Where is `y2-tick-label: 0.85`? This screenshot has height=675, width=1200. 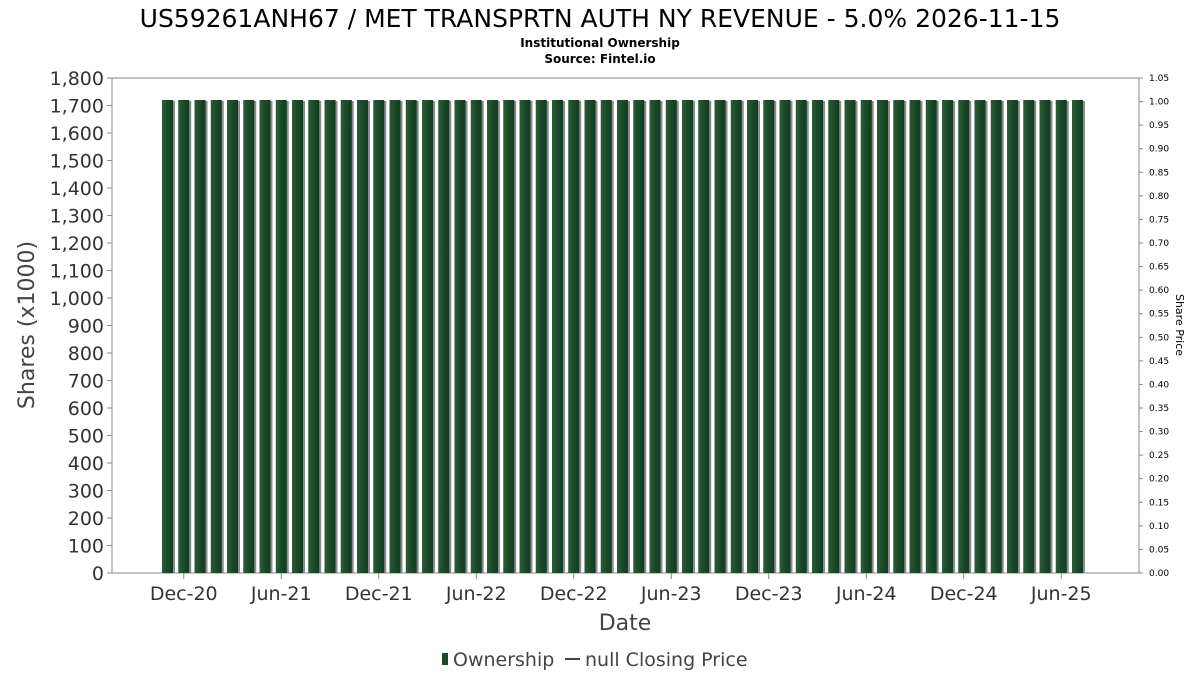
y2-tick-label: 0.85 is located at coordinates (1159, 173).